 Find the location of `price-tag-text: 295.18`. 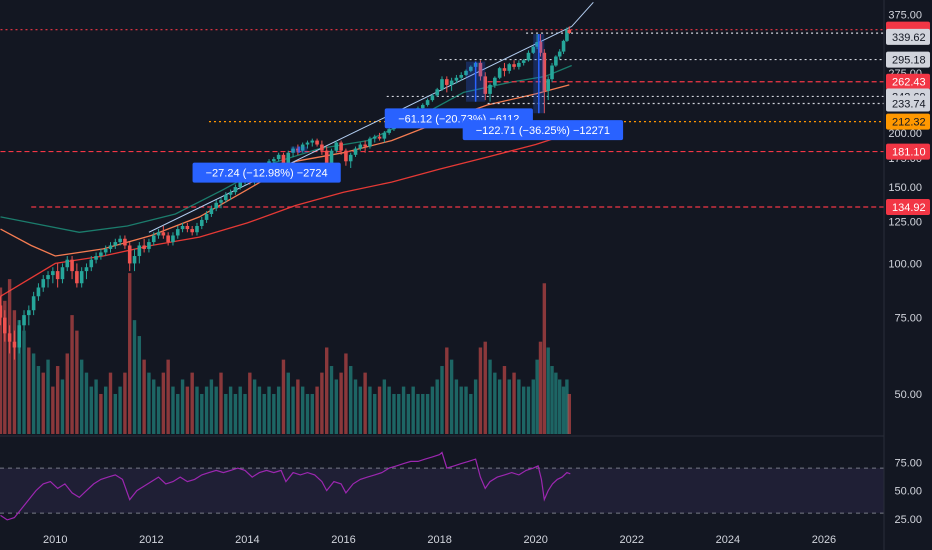

price-tag-text: 295.18 is located at coordinates (909, 61).